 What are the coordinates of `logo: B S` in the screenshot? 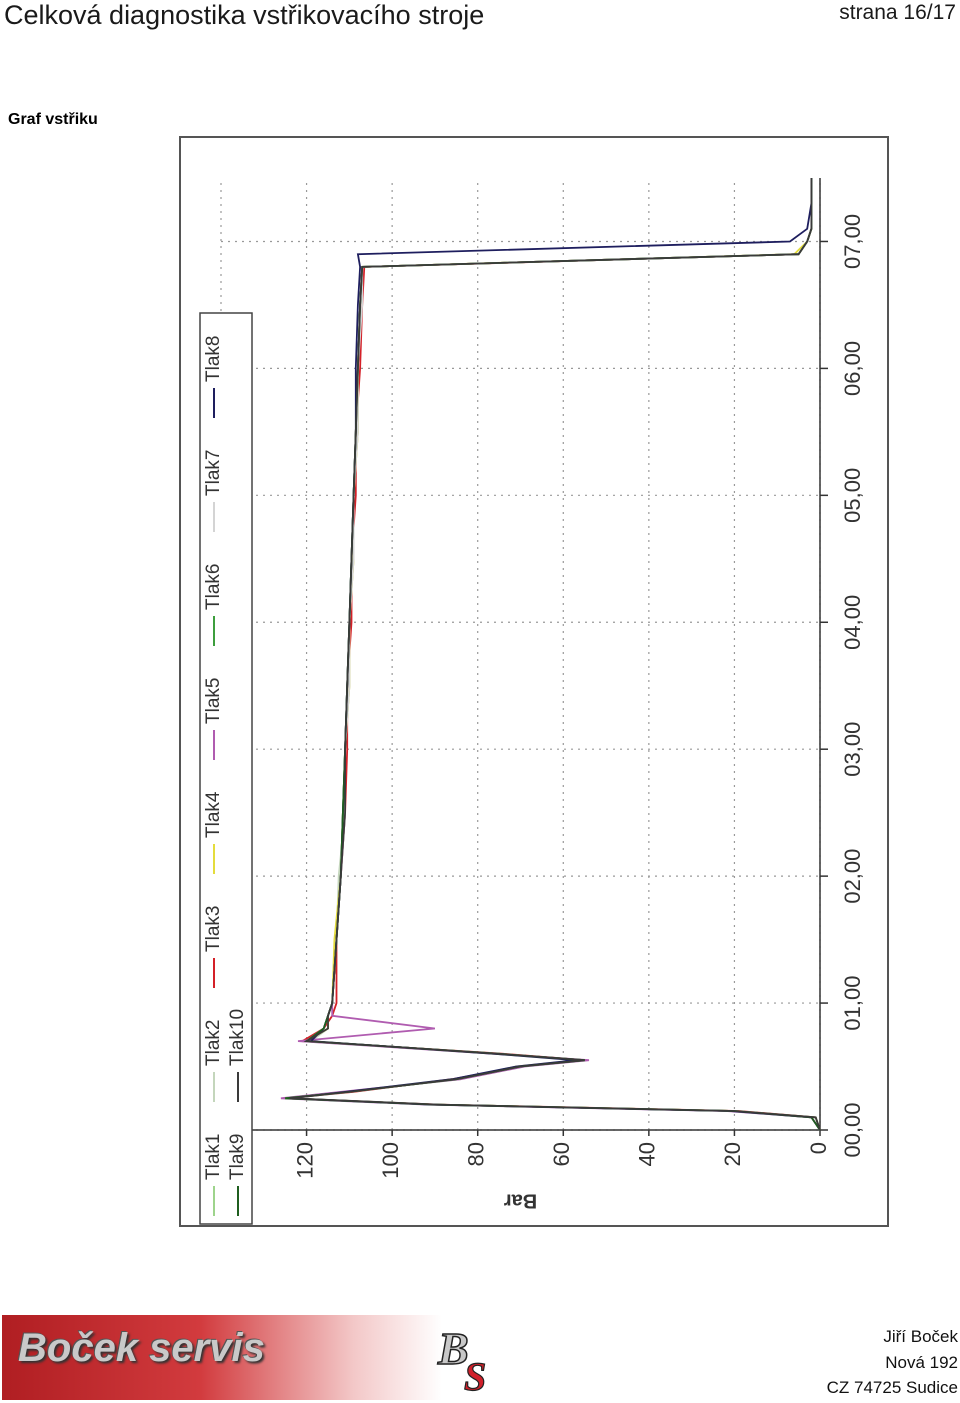 It's located at (461, 1360).